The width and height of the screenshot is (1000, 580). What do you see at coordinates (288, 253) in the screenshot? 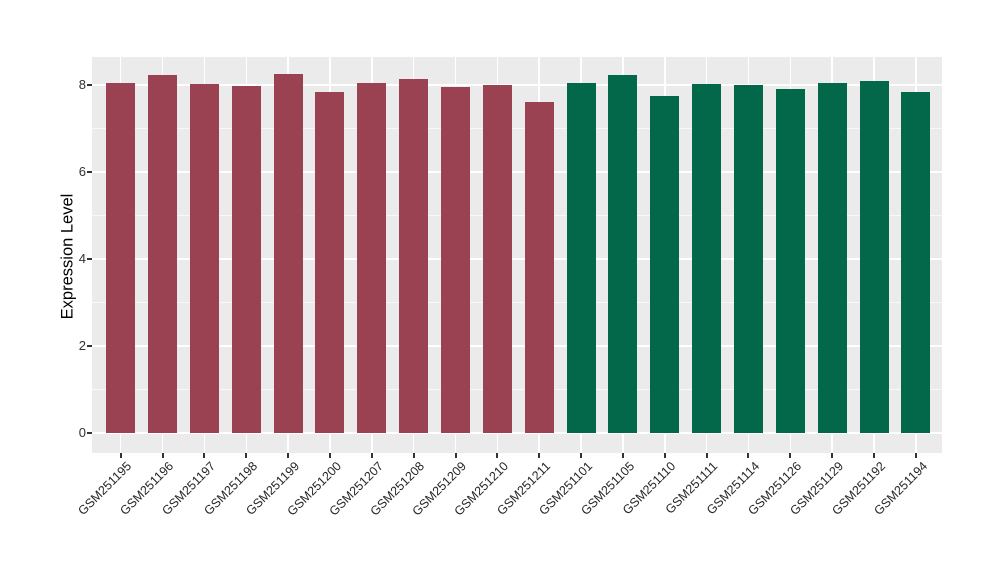
I see `bar-GSM251199` at bounding box center [288, 253].